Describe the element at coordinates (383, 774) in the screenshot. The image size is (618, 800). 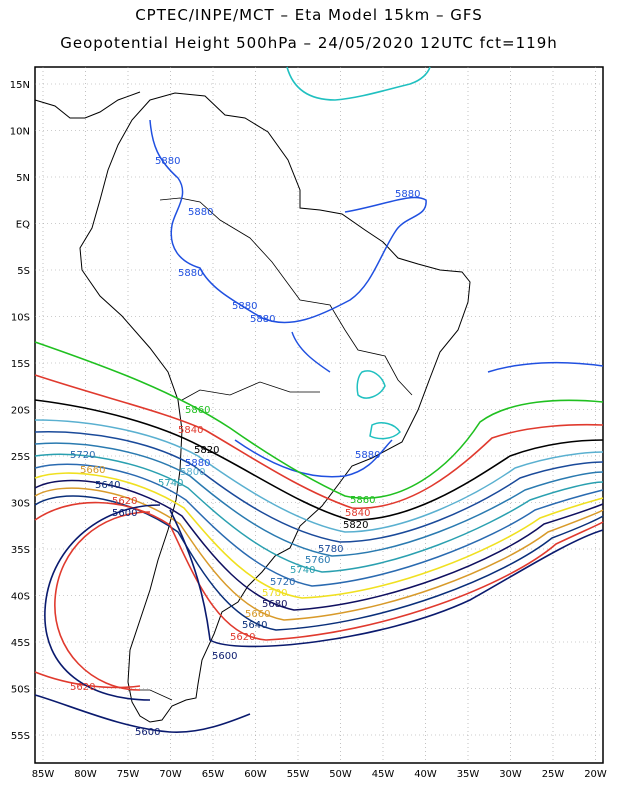
I see `longitude-tick-label: 45W` at that location.